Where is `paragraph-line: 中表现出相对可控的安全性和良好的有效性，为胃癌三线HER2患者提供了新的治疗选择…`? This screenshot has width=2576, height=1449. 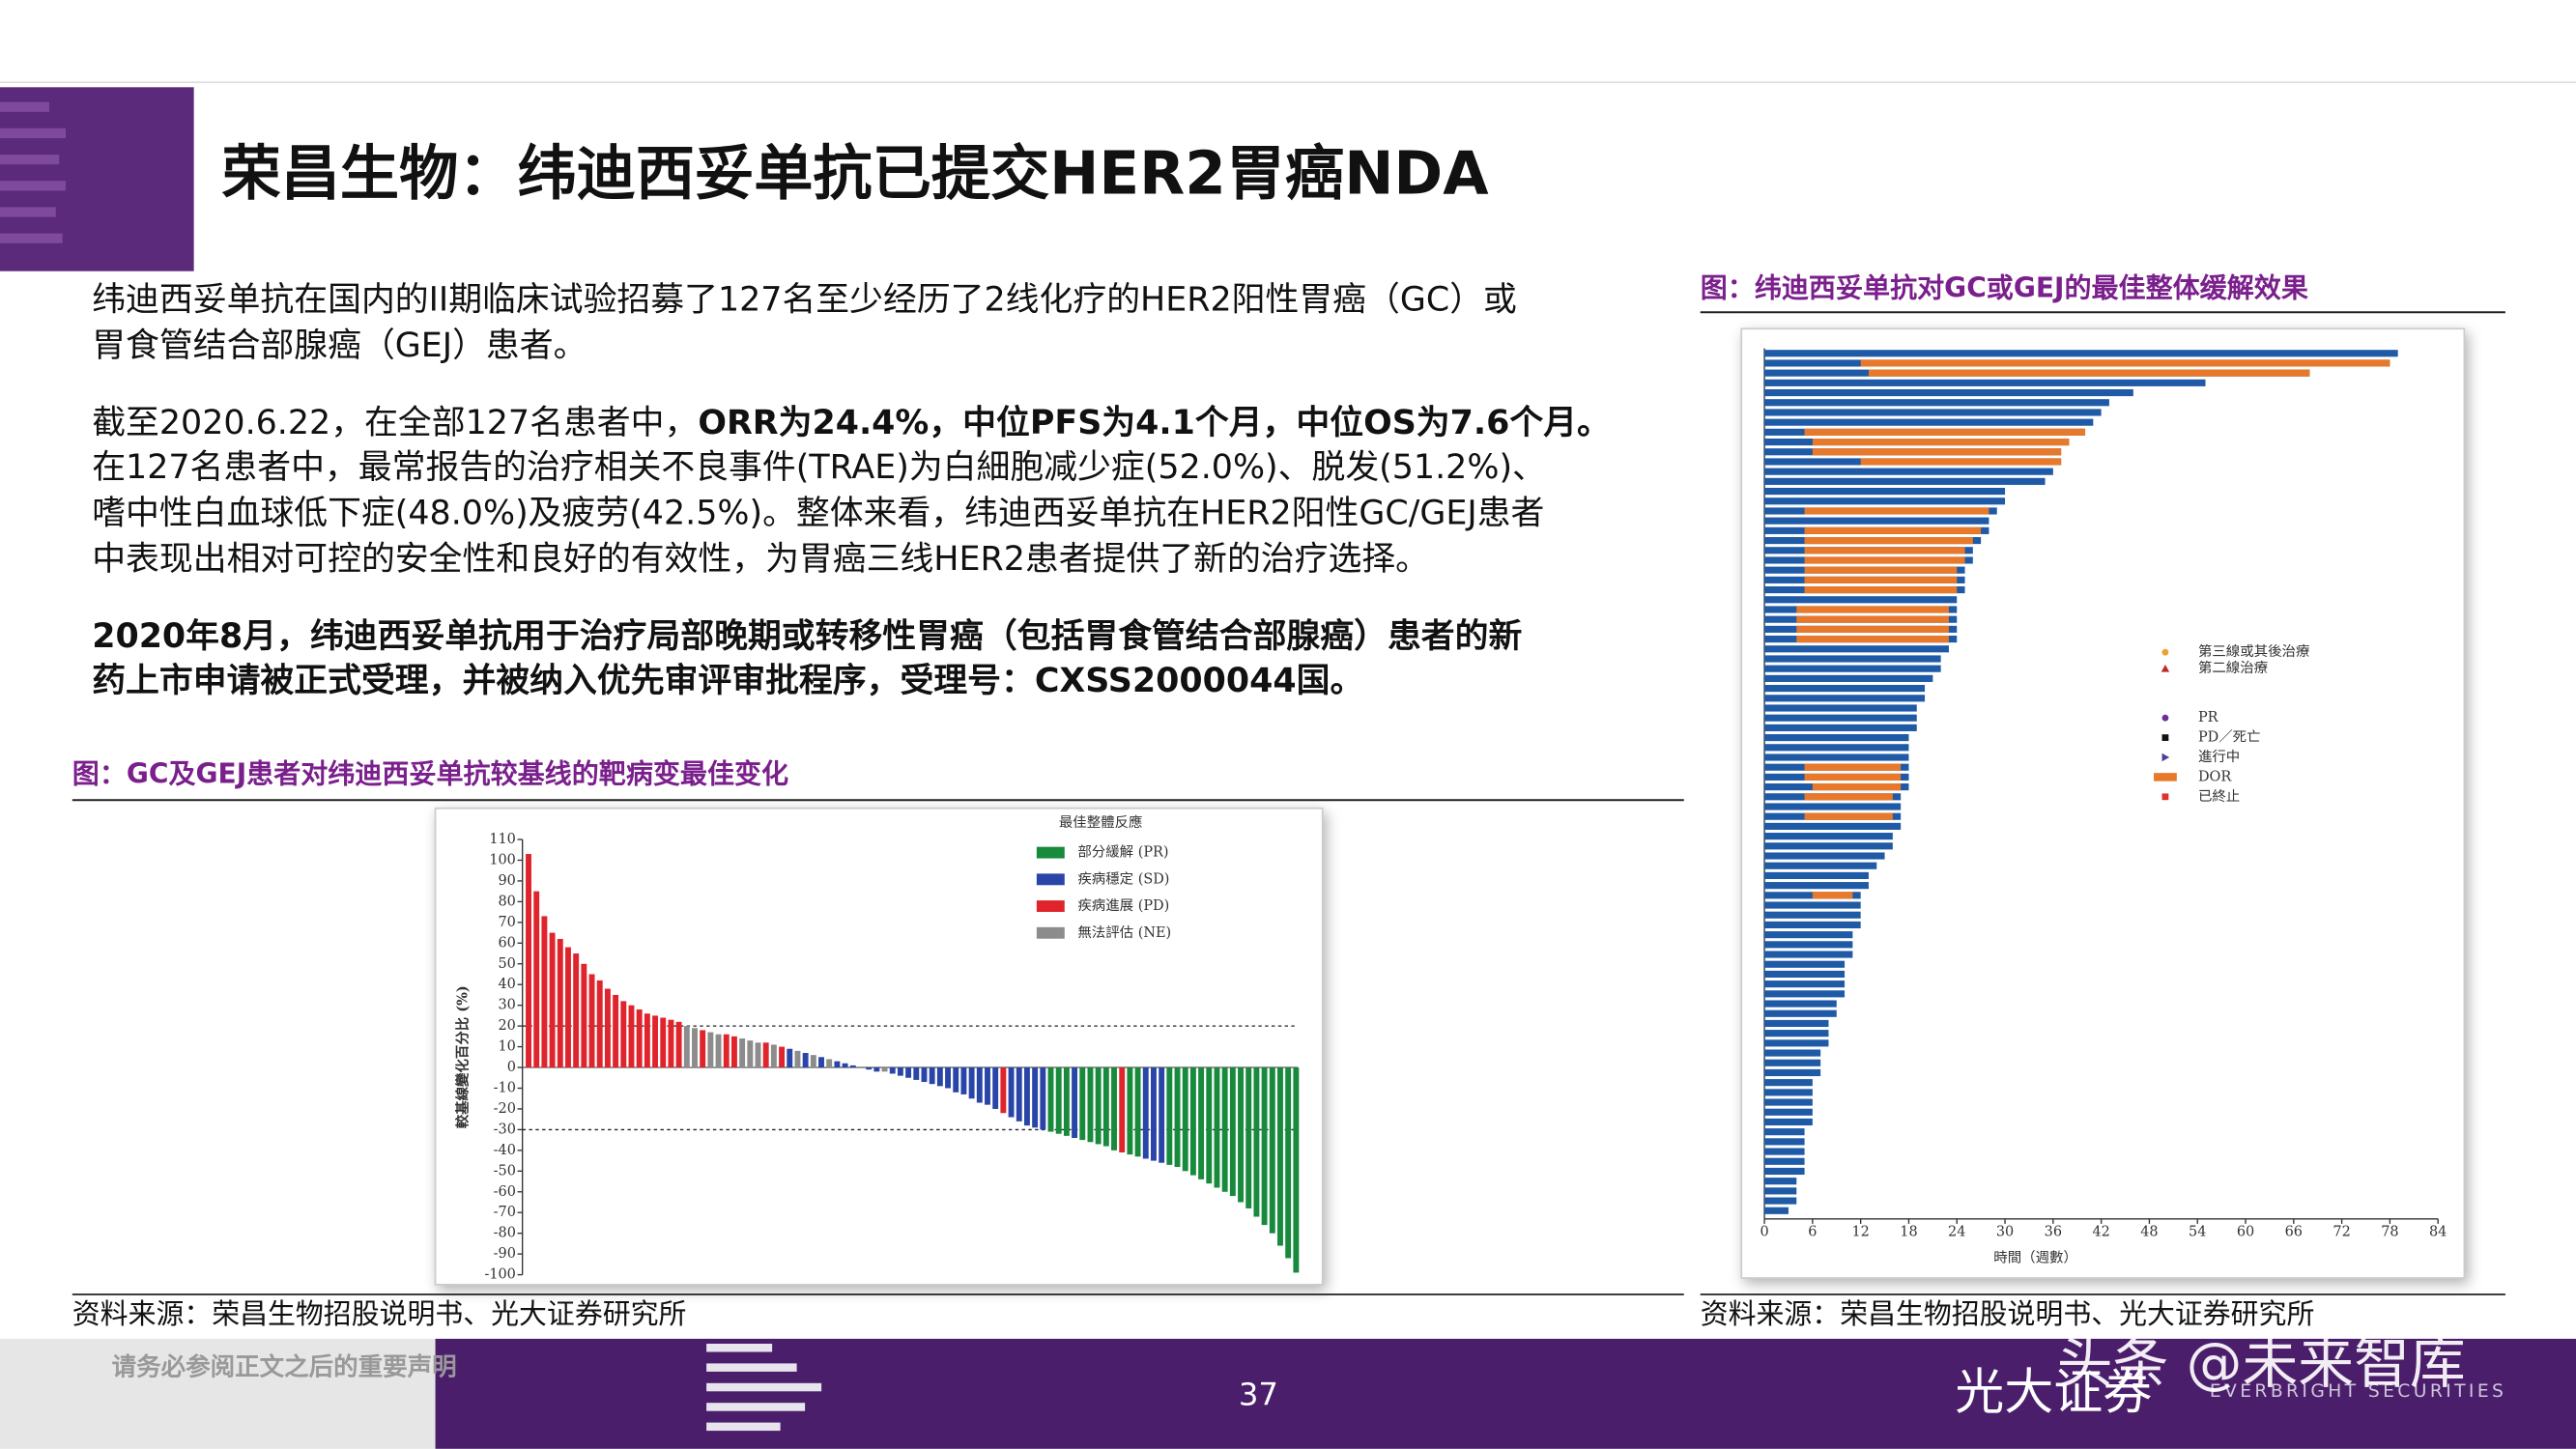 paragraph-line: 中表现出相对可控的安全性和良好的有效性，为胃癌三线HER2患者提供了新的治疗选择… is located at coordinates (761, 559).